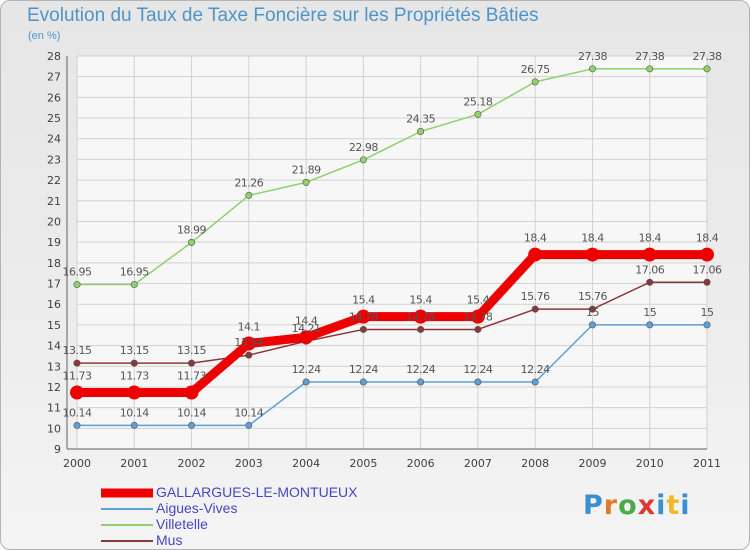 Image resolution: width=750 pixels, height=550 pixels. I want to click on x-tick-label: 2008, so click(535, 463).